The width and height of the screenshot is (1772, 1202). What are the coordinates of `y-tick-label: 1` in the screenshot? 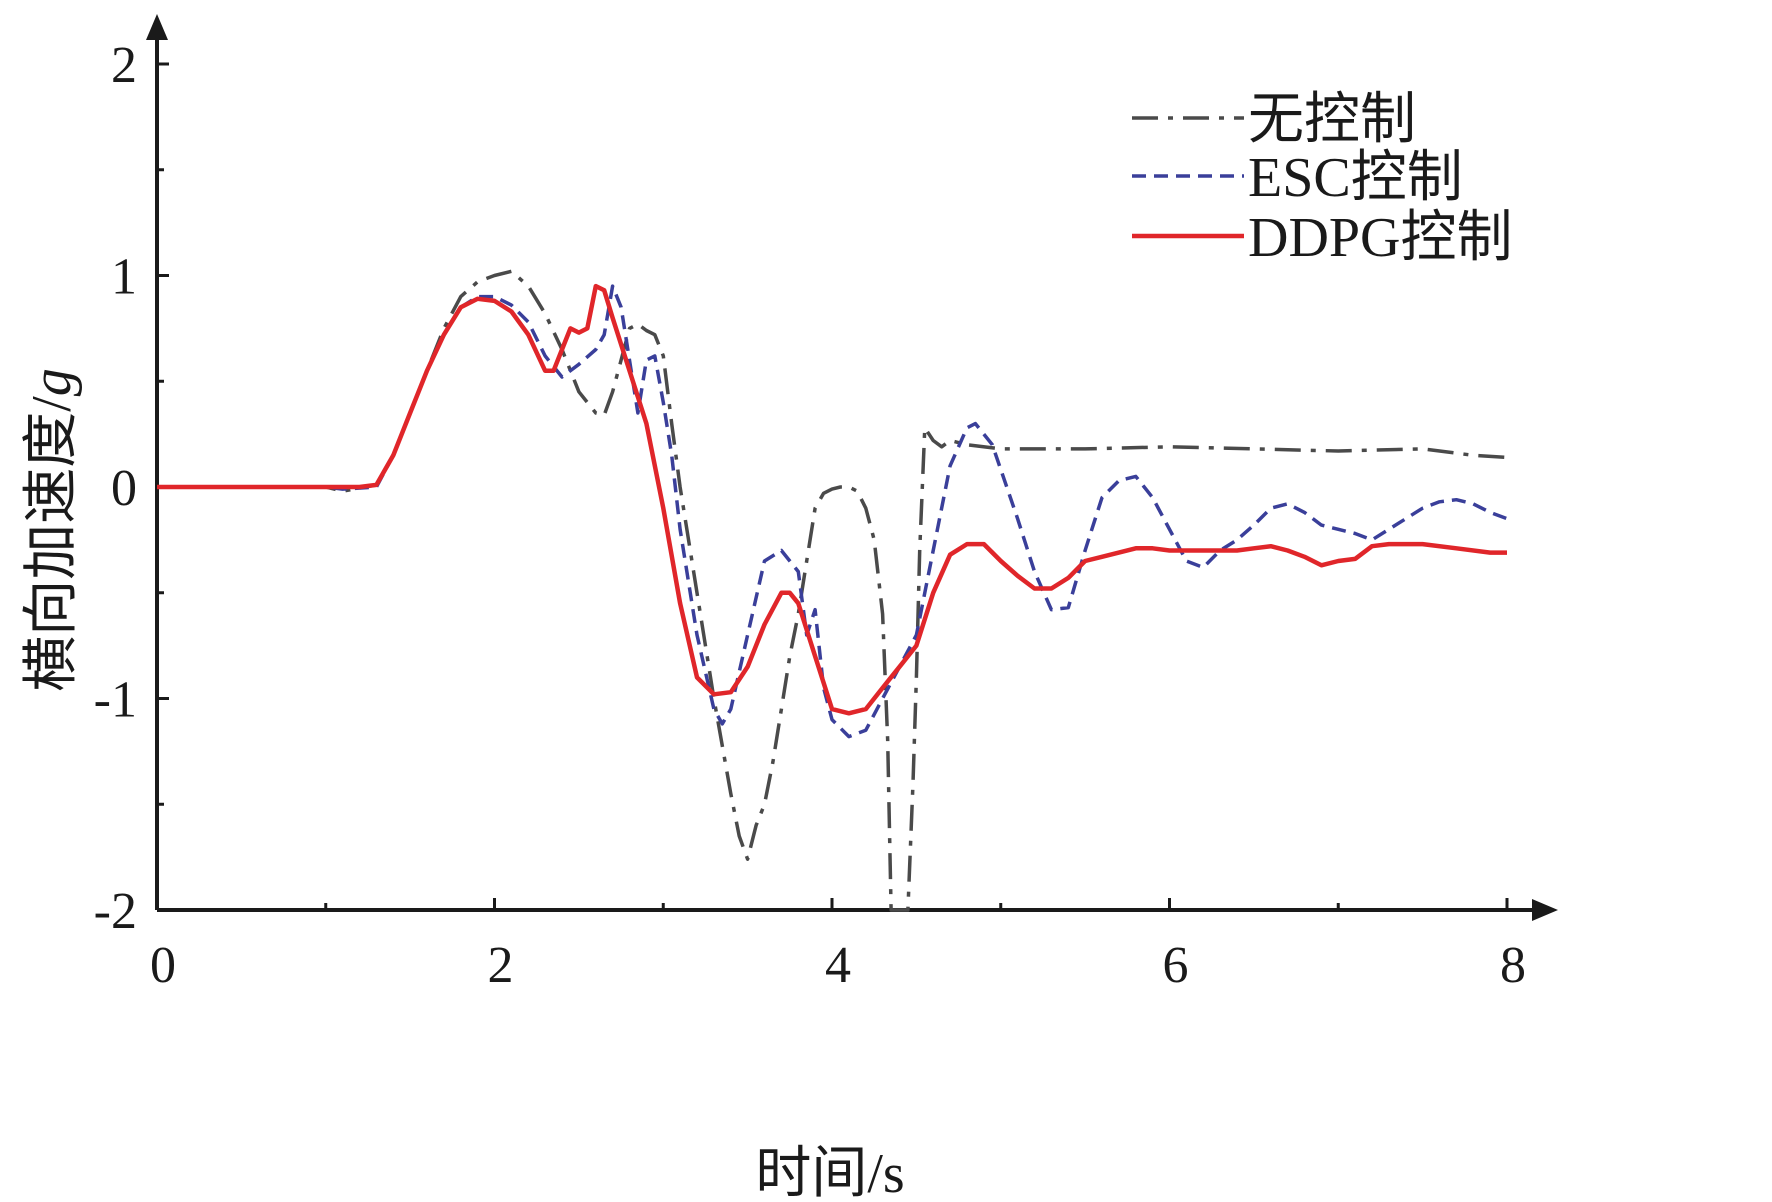 It's located at (124, 277).